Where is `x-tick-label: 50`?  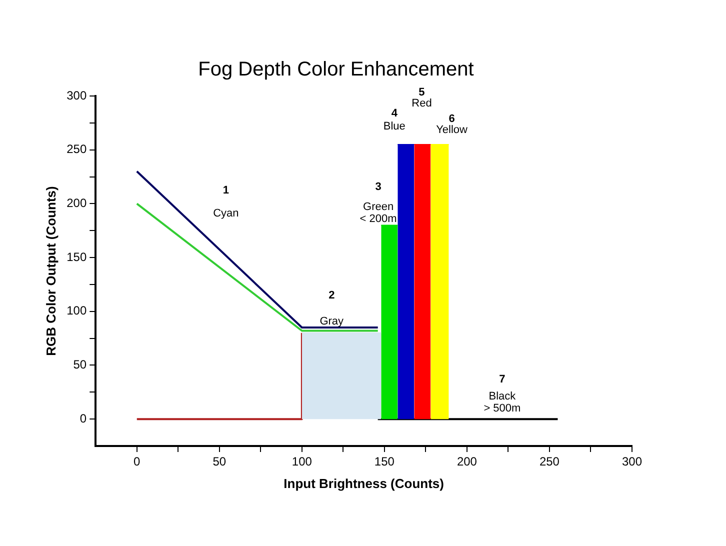
x-tick-label: 50 is located at coordinates (219, 461).